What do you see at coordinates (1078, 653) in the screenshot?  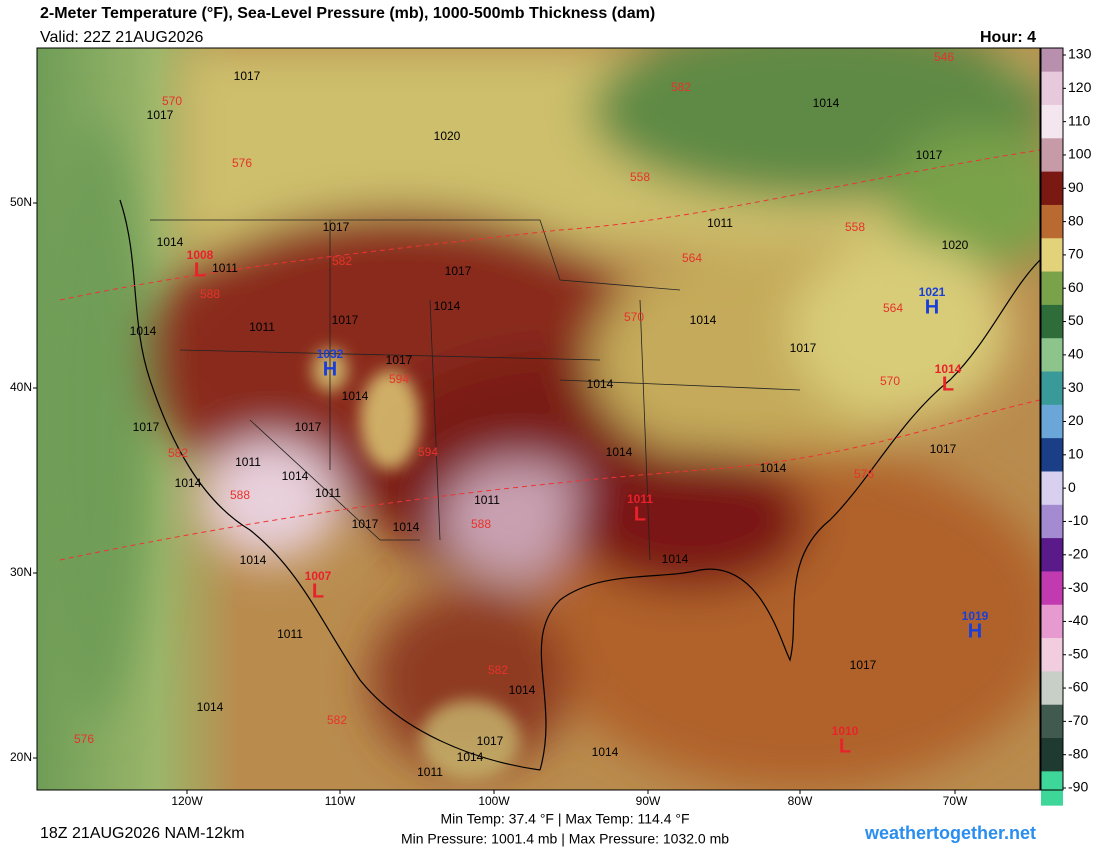 I see `colorbar-label: -50` at bounding box center [1078, 653].